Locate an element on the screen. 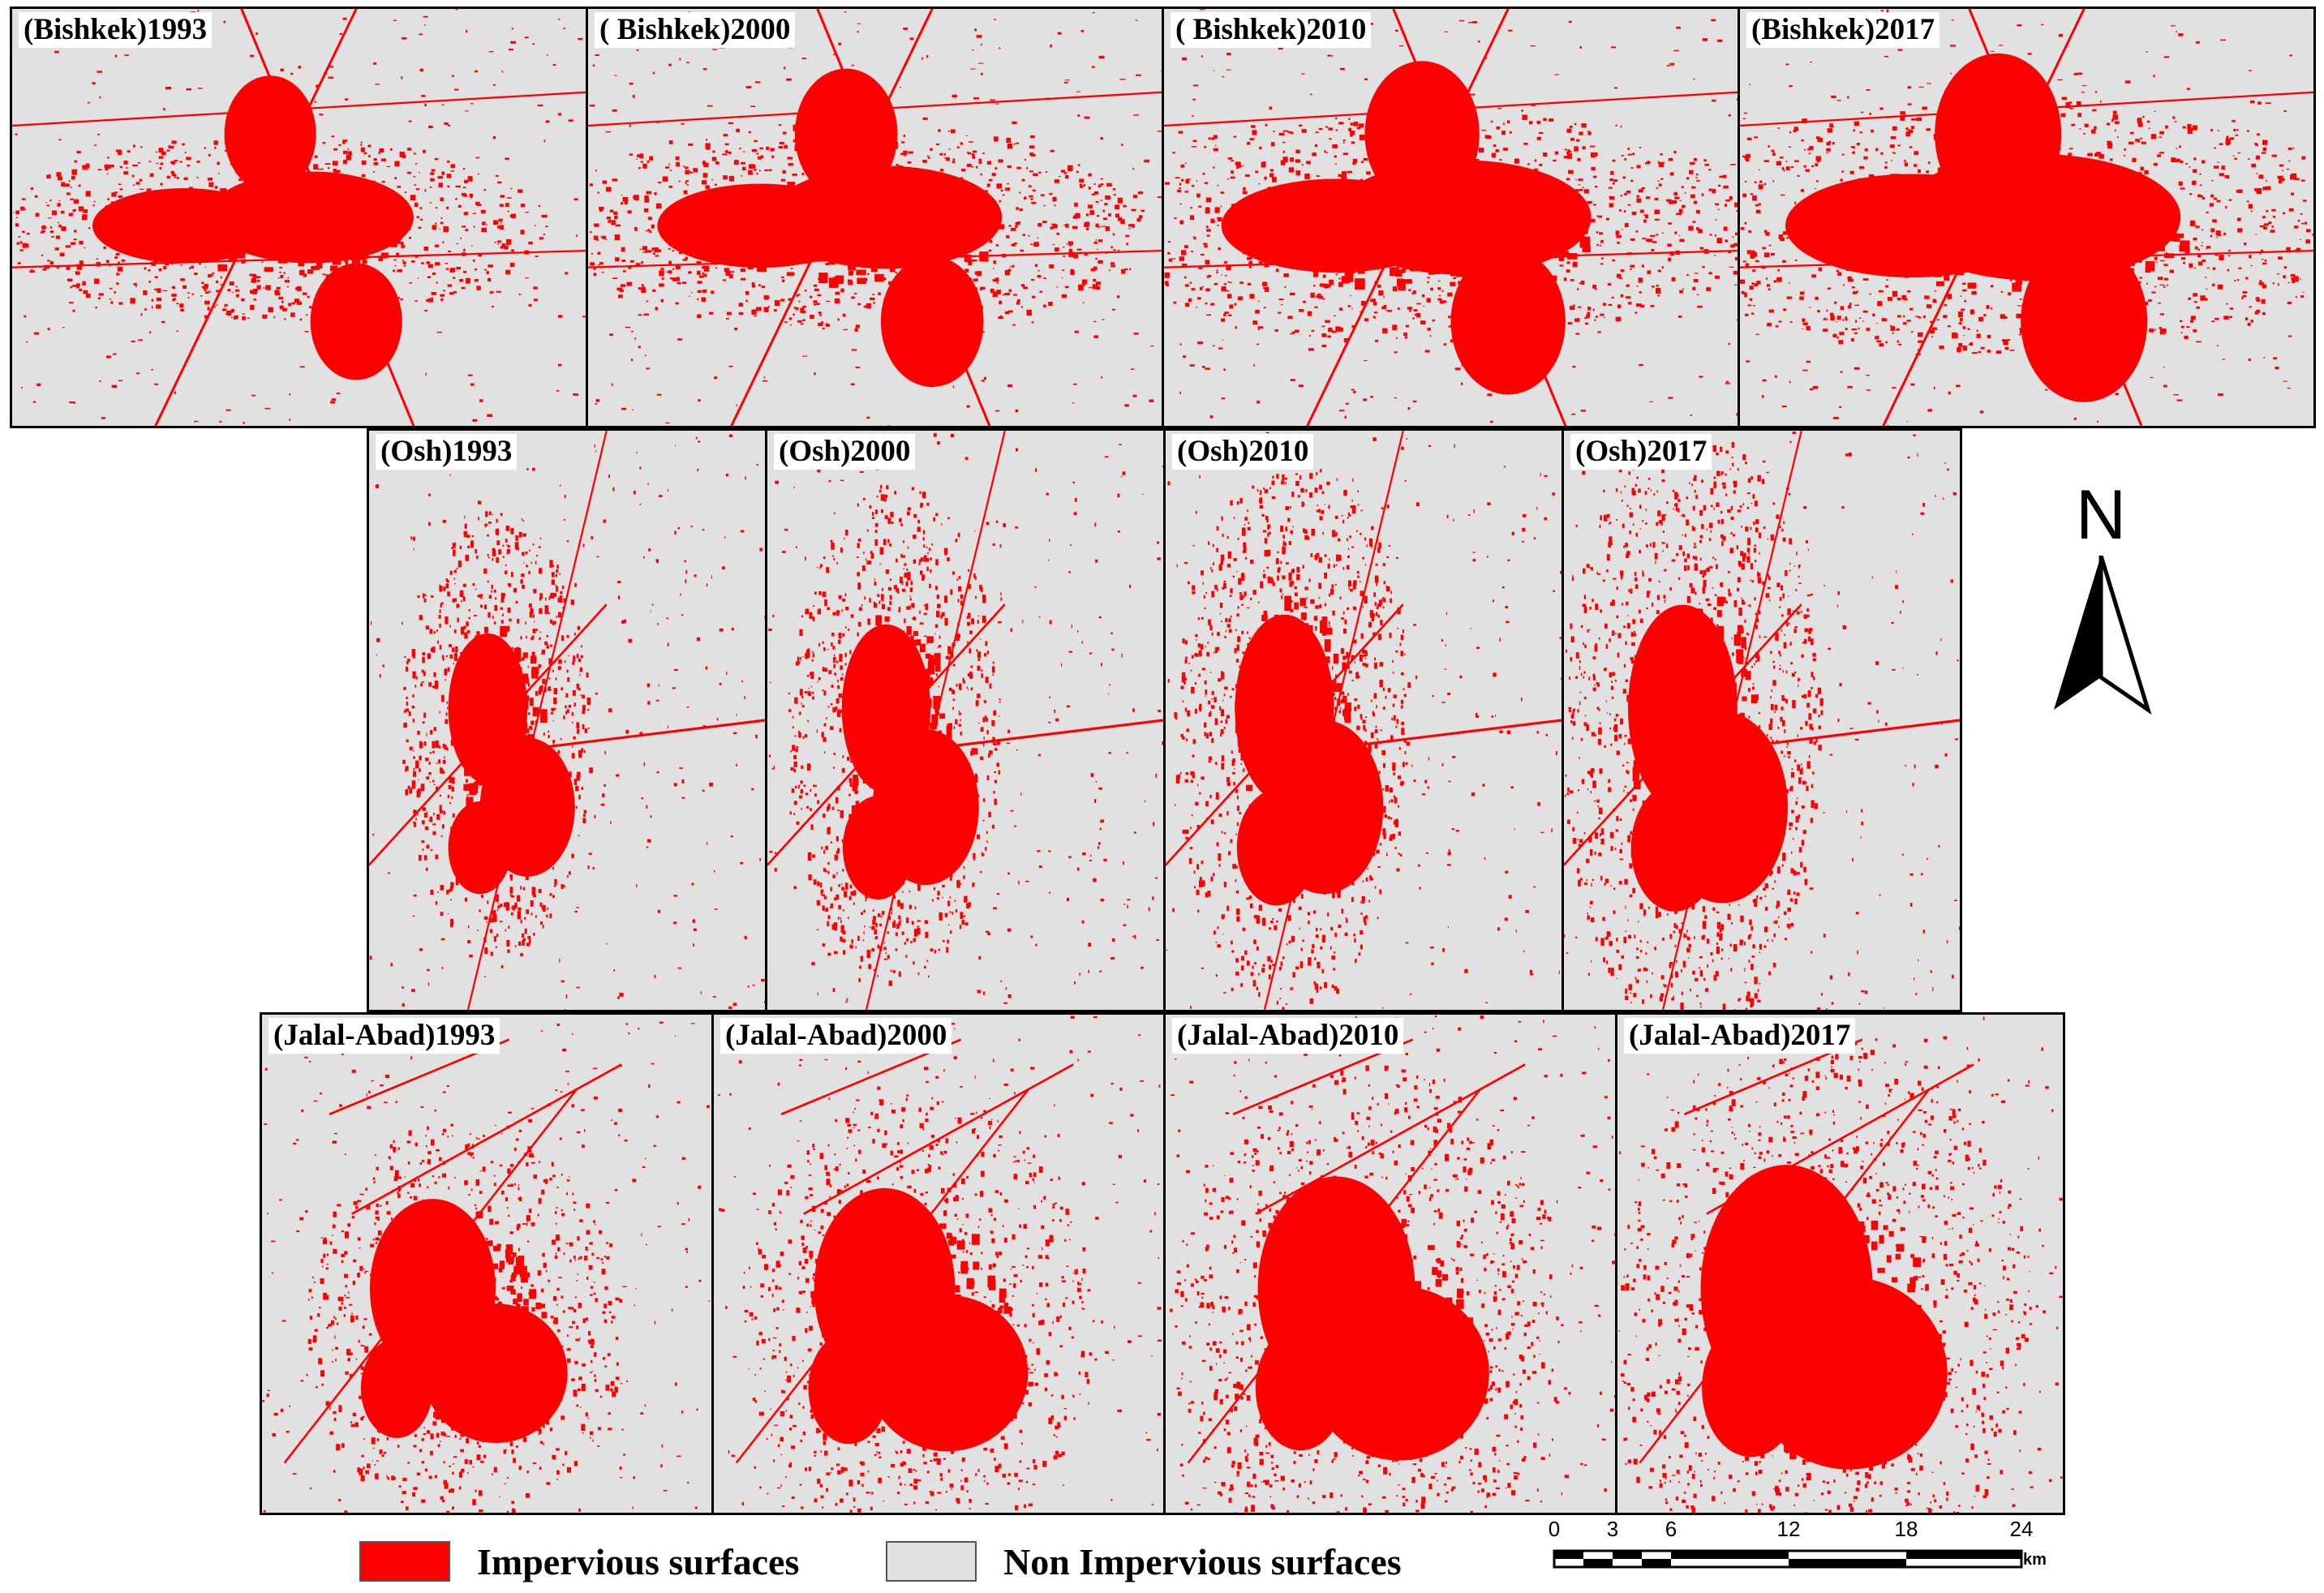  panel-title: (Jalal-Abad)2017 is located at coordinates (1740, 1036).